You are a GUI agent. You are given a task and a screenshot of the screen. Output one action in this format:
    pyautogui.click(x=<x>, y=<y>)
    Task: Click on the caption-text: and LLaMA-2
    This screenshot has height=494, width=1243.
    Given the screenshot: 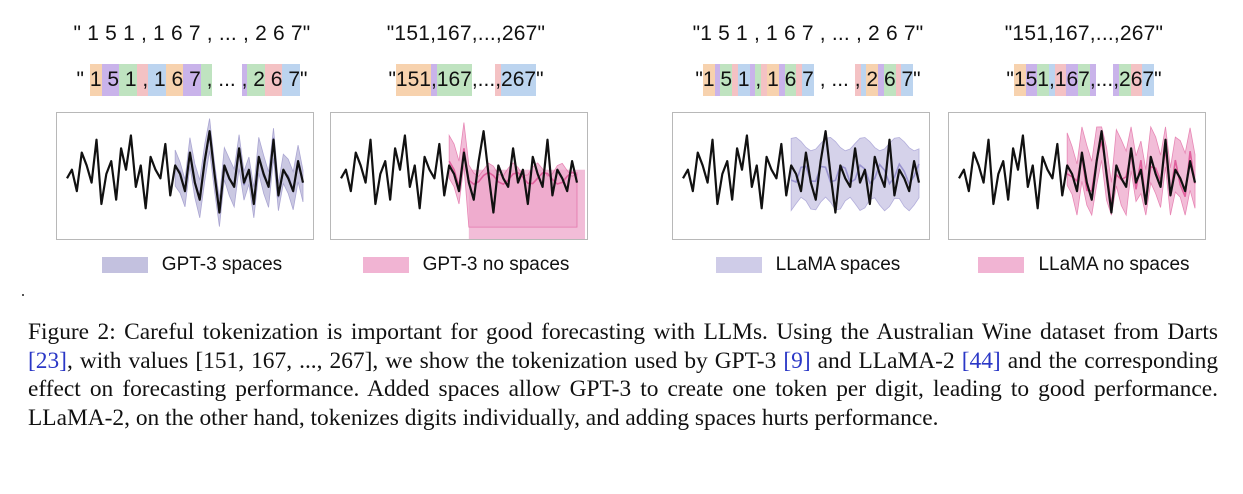 What is the action you would take?
    pyautogui.click(x=886, y=360)
    